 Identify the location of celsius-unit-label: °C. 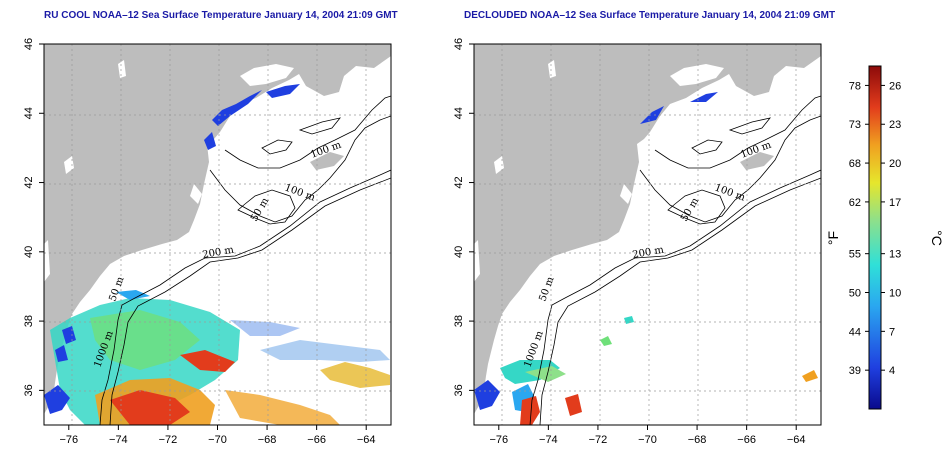
(937, 238).